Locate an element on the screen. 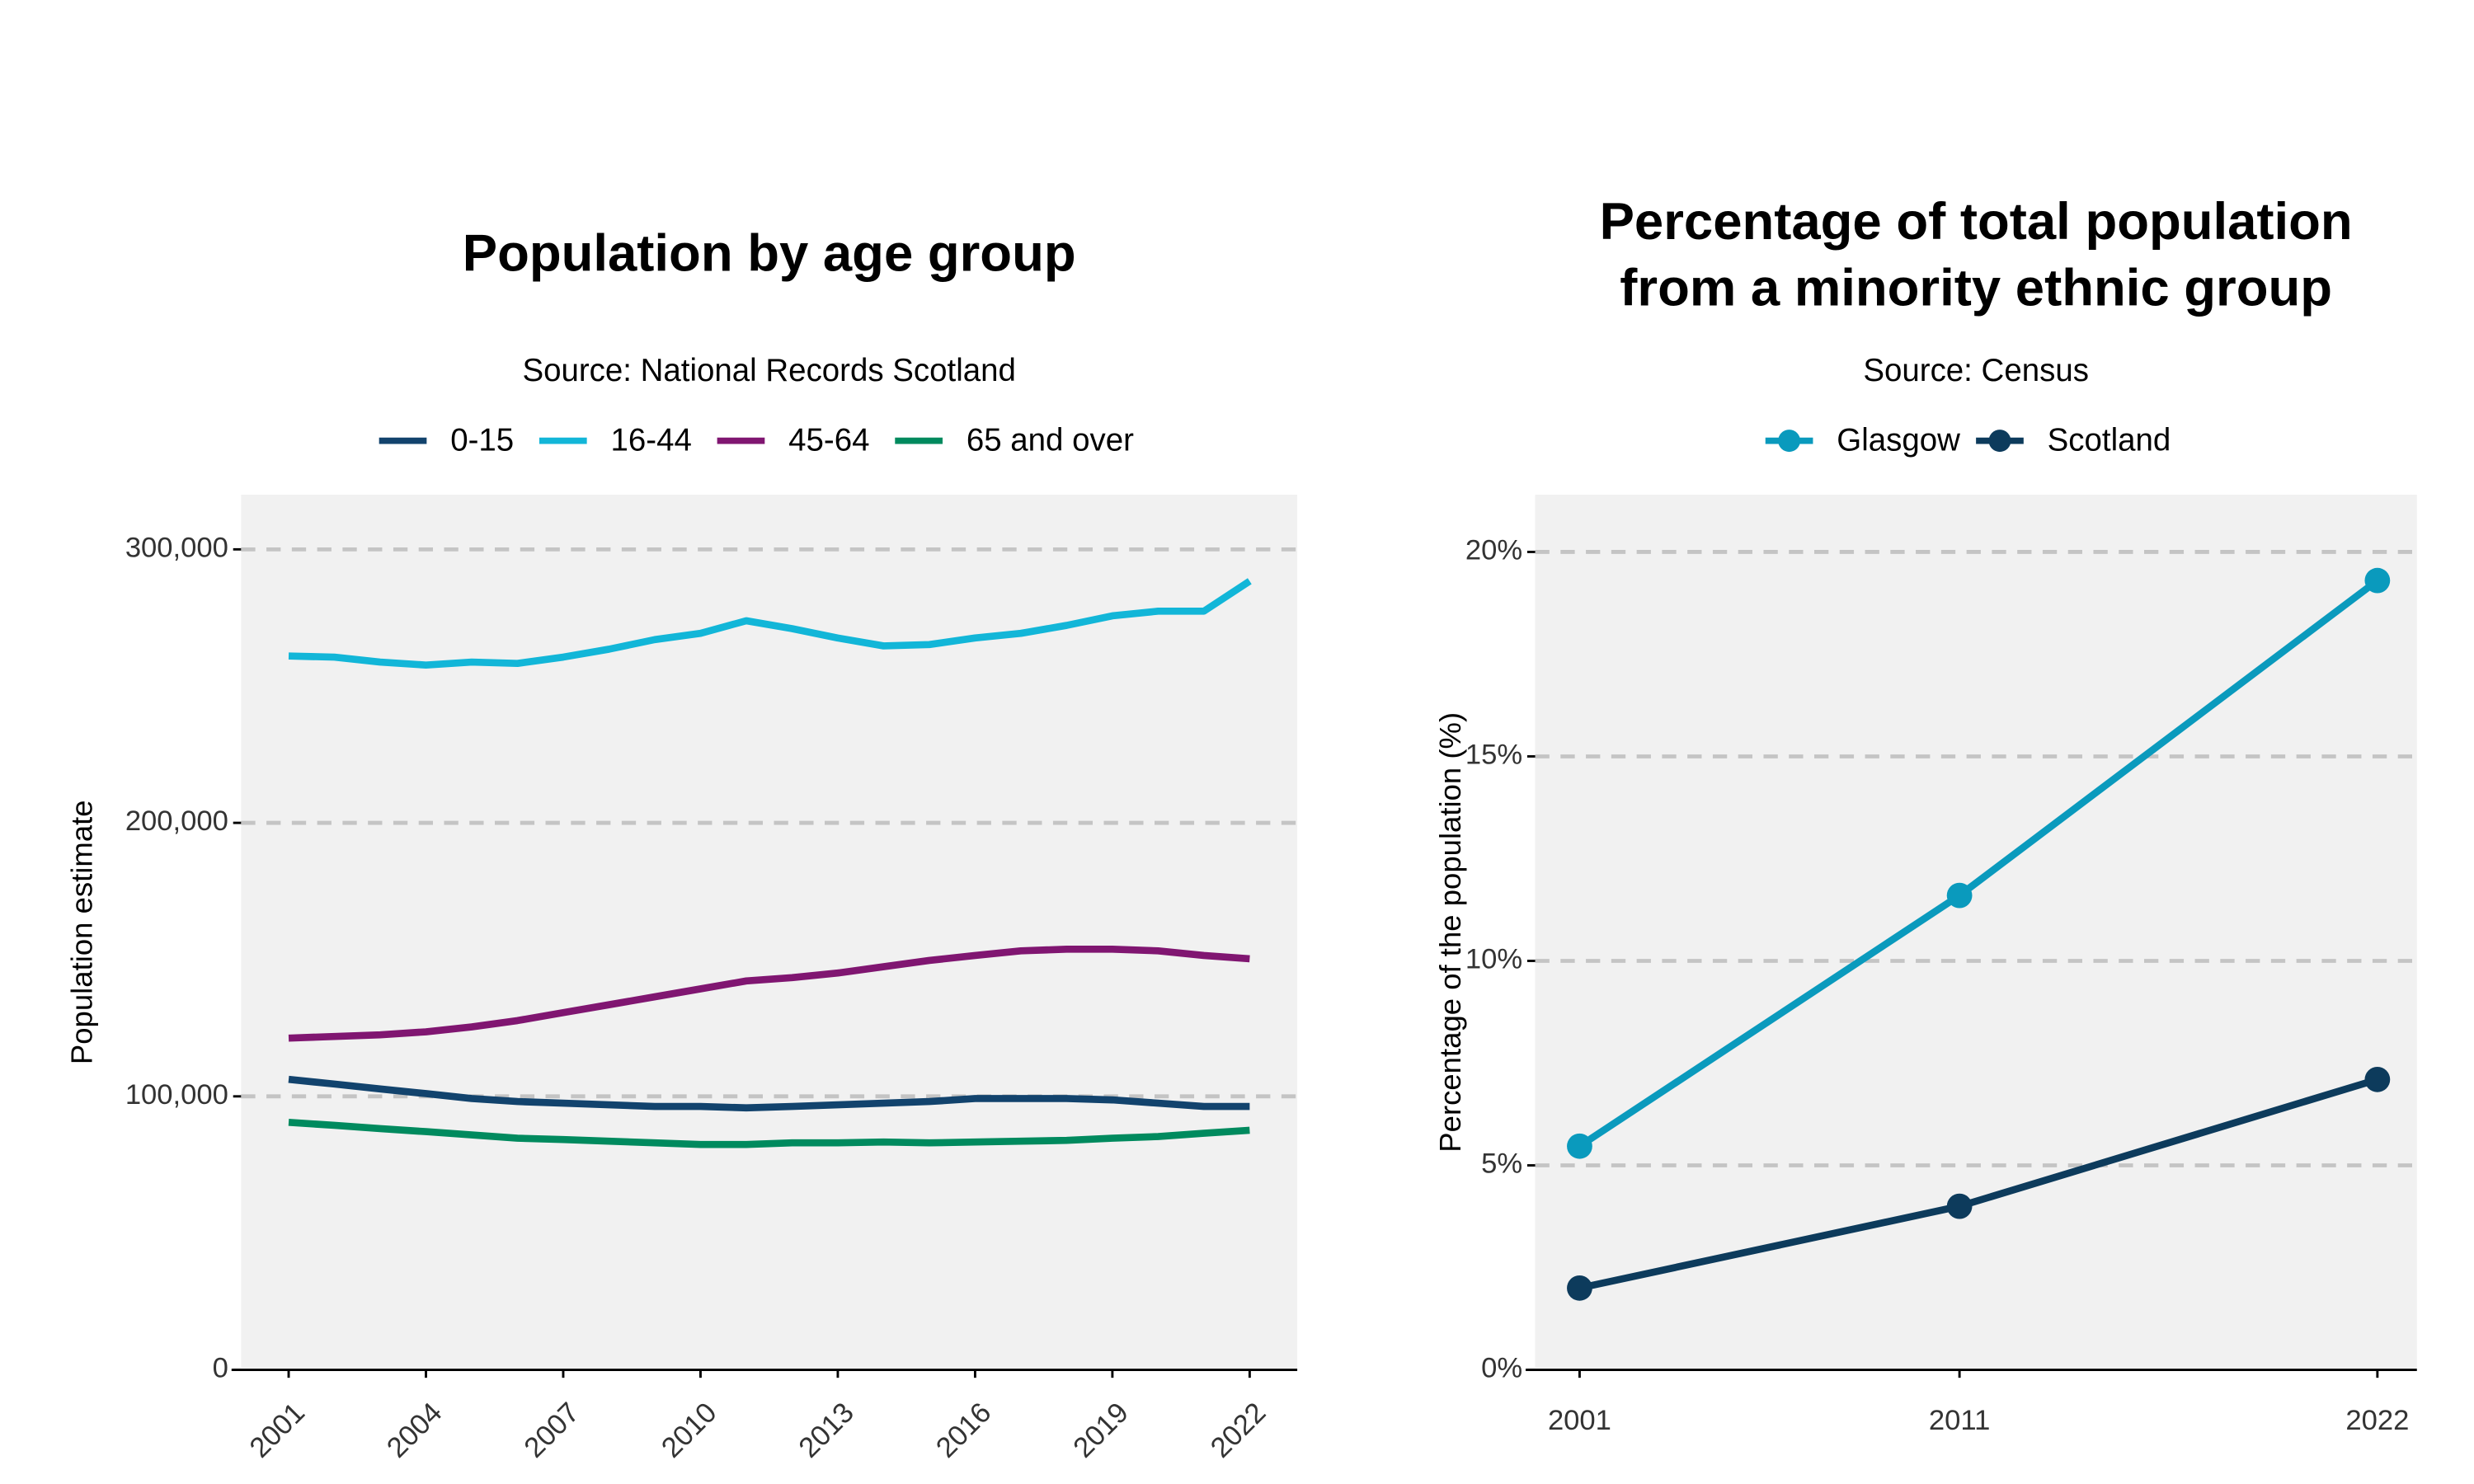  y-tick-label: 200,000 is located at coordinates (176, 821).